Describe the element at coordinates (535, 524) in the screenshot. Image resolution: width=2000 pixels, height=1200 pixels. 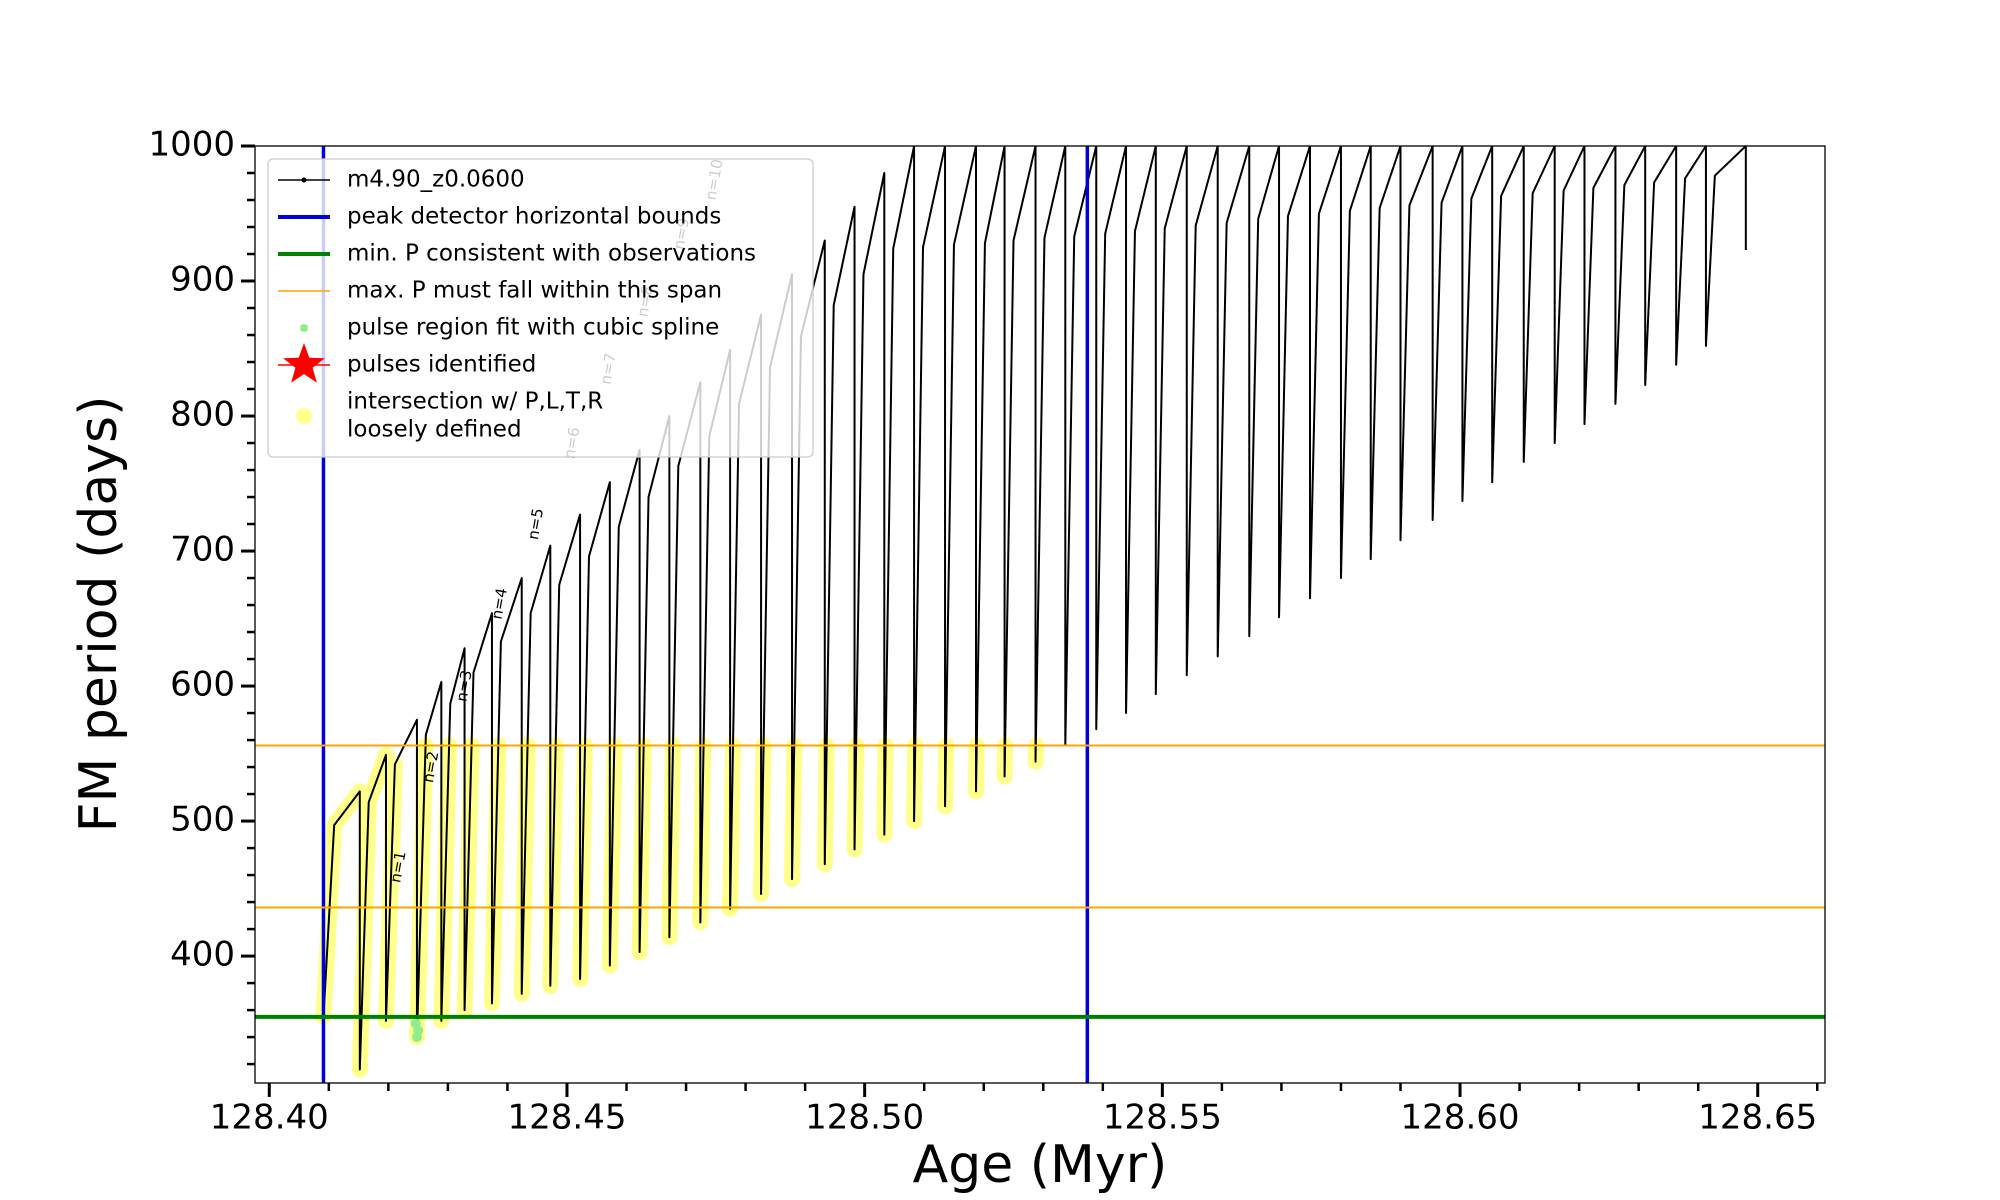
I see `pulse-annotation: n=5` at that location.